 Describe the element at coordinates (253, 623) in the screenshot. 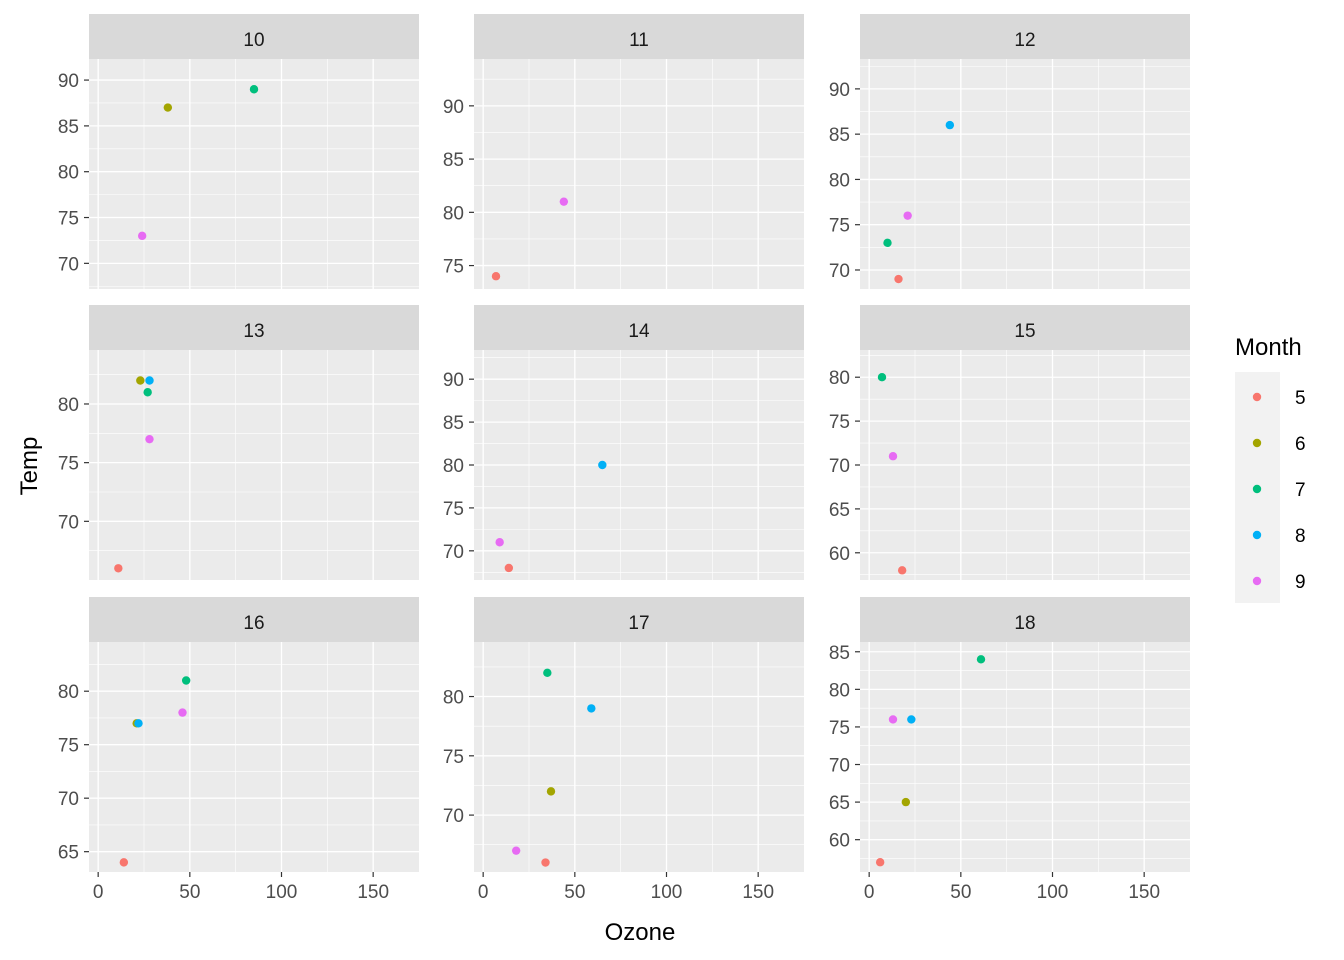

I see `facet-strip-label: 16` at that location.